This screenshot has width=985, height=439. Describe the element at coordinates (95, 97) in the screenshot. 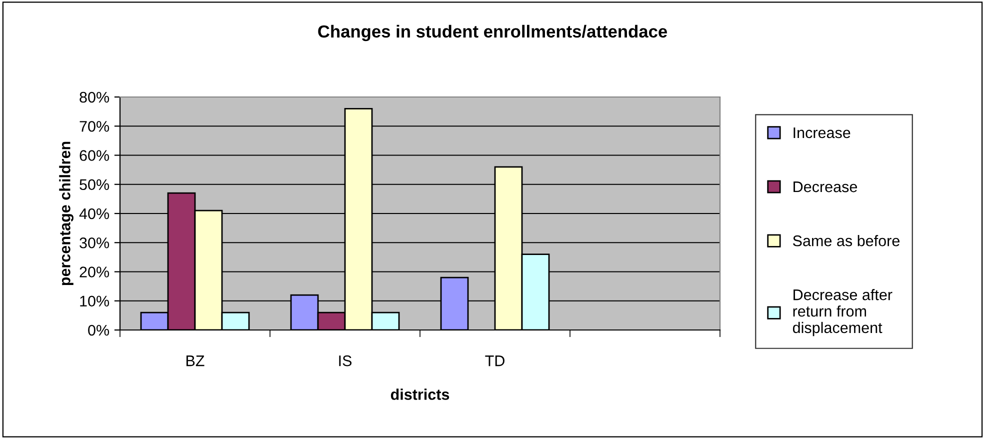

I see `y-tick-label: 80%` at that location.